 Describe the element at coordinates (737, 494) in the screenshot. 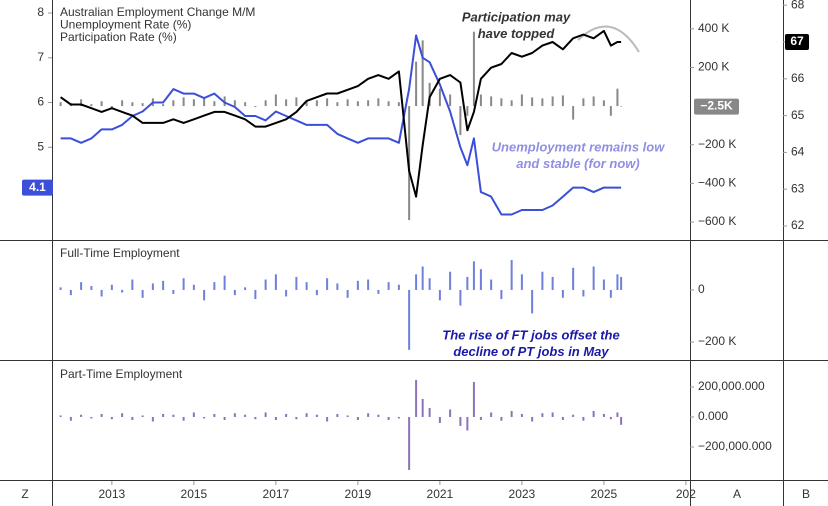

I see `ui-button: A` at that location.